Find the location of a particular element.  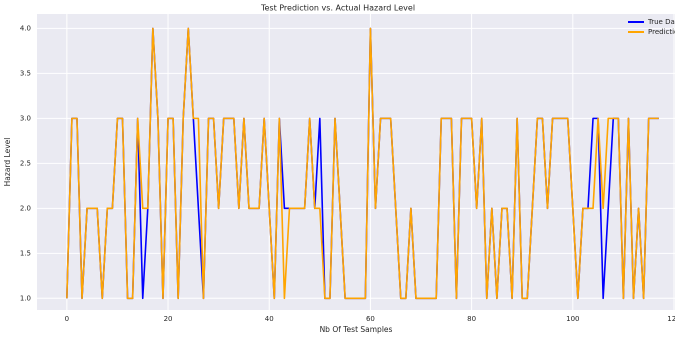

x-tick-label: 100 is located at coordinates (572, 319).